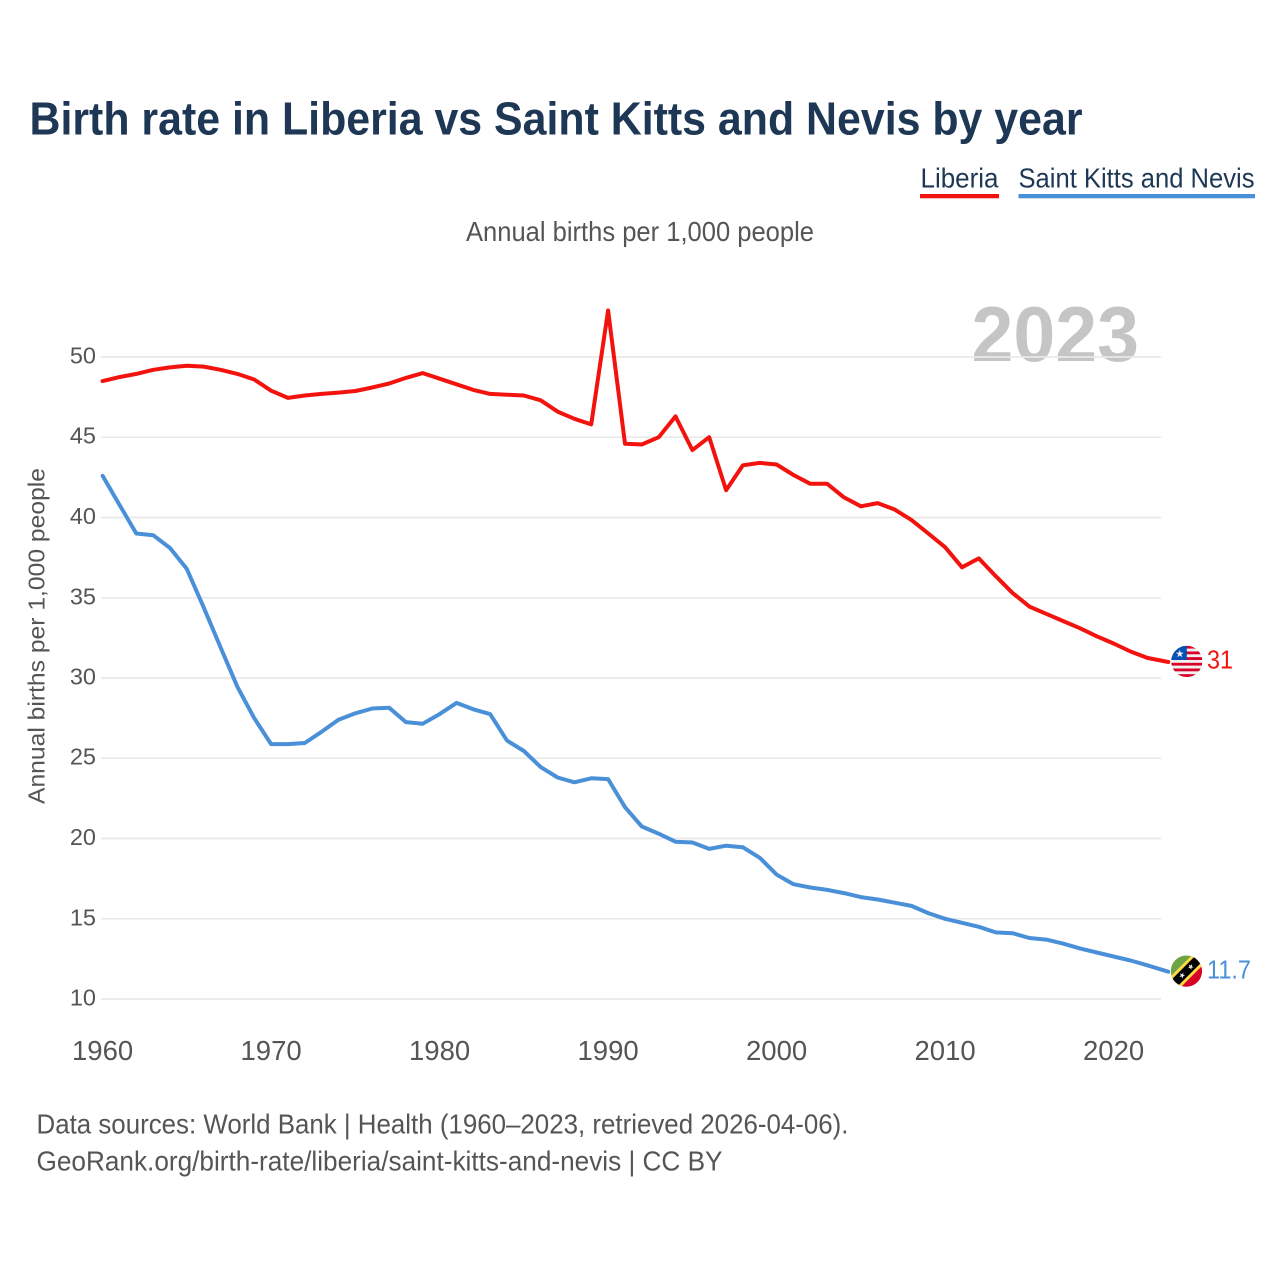 The width and height of the screenshot is (1280, 1280). What do you see at coordinates (271, 1050) in the screenshot?
I see `svg-text: 1970` at bounding box center [271, 1050].